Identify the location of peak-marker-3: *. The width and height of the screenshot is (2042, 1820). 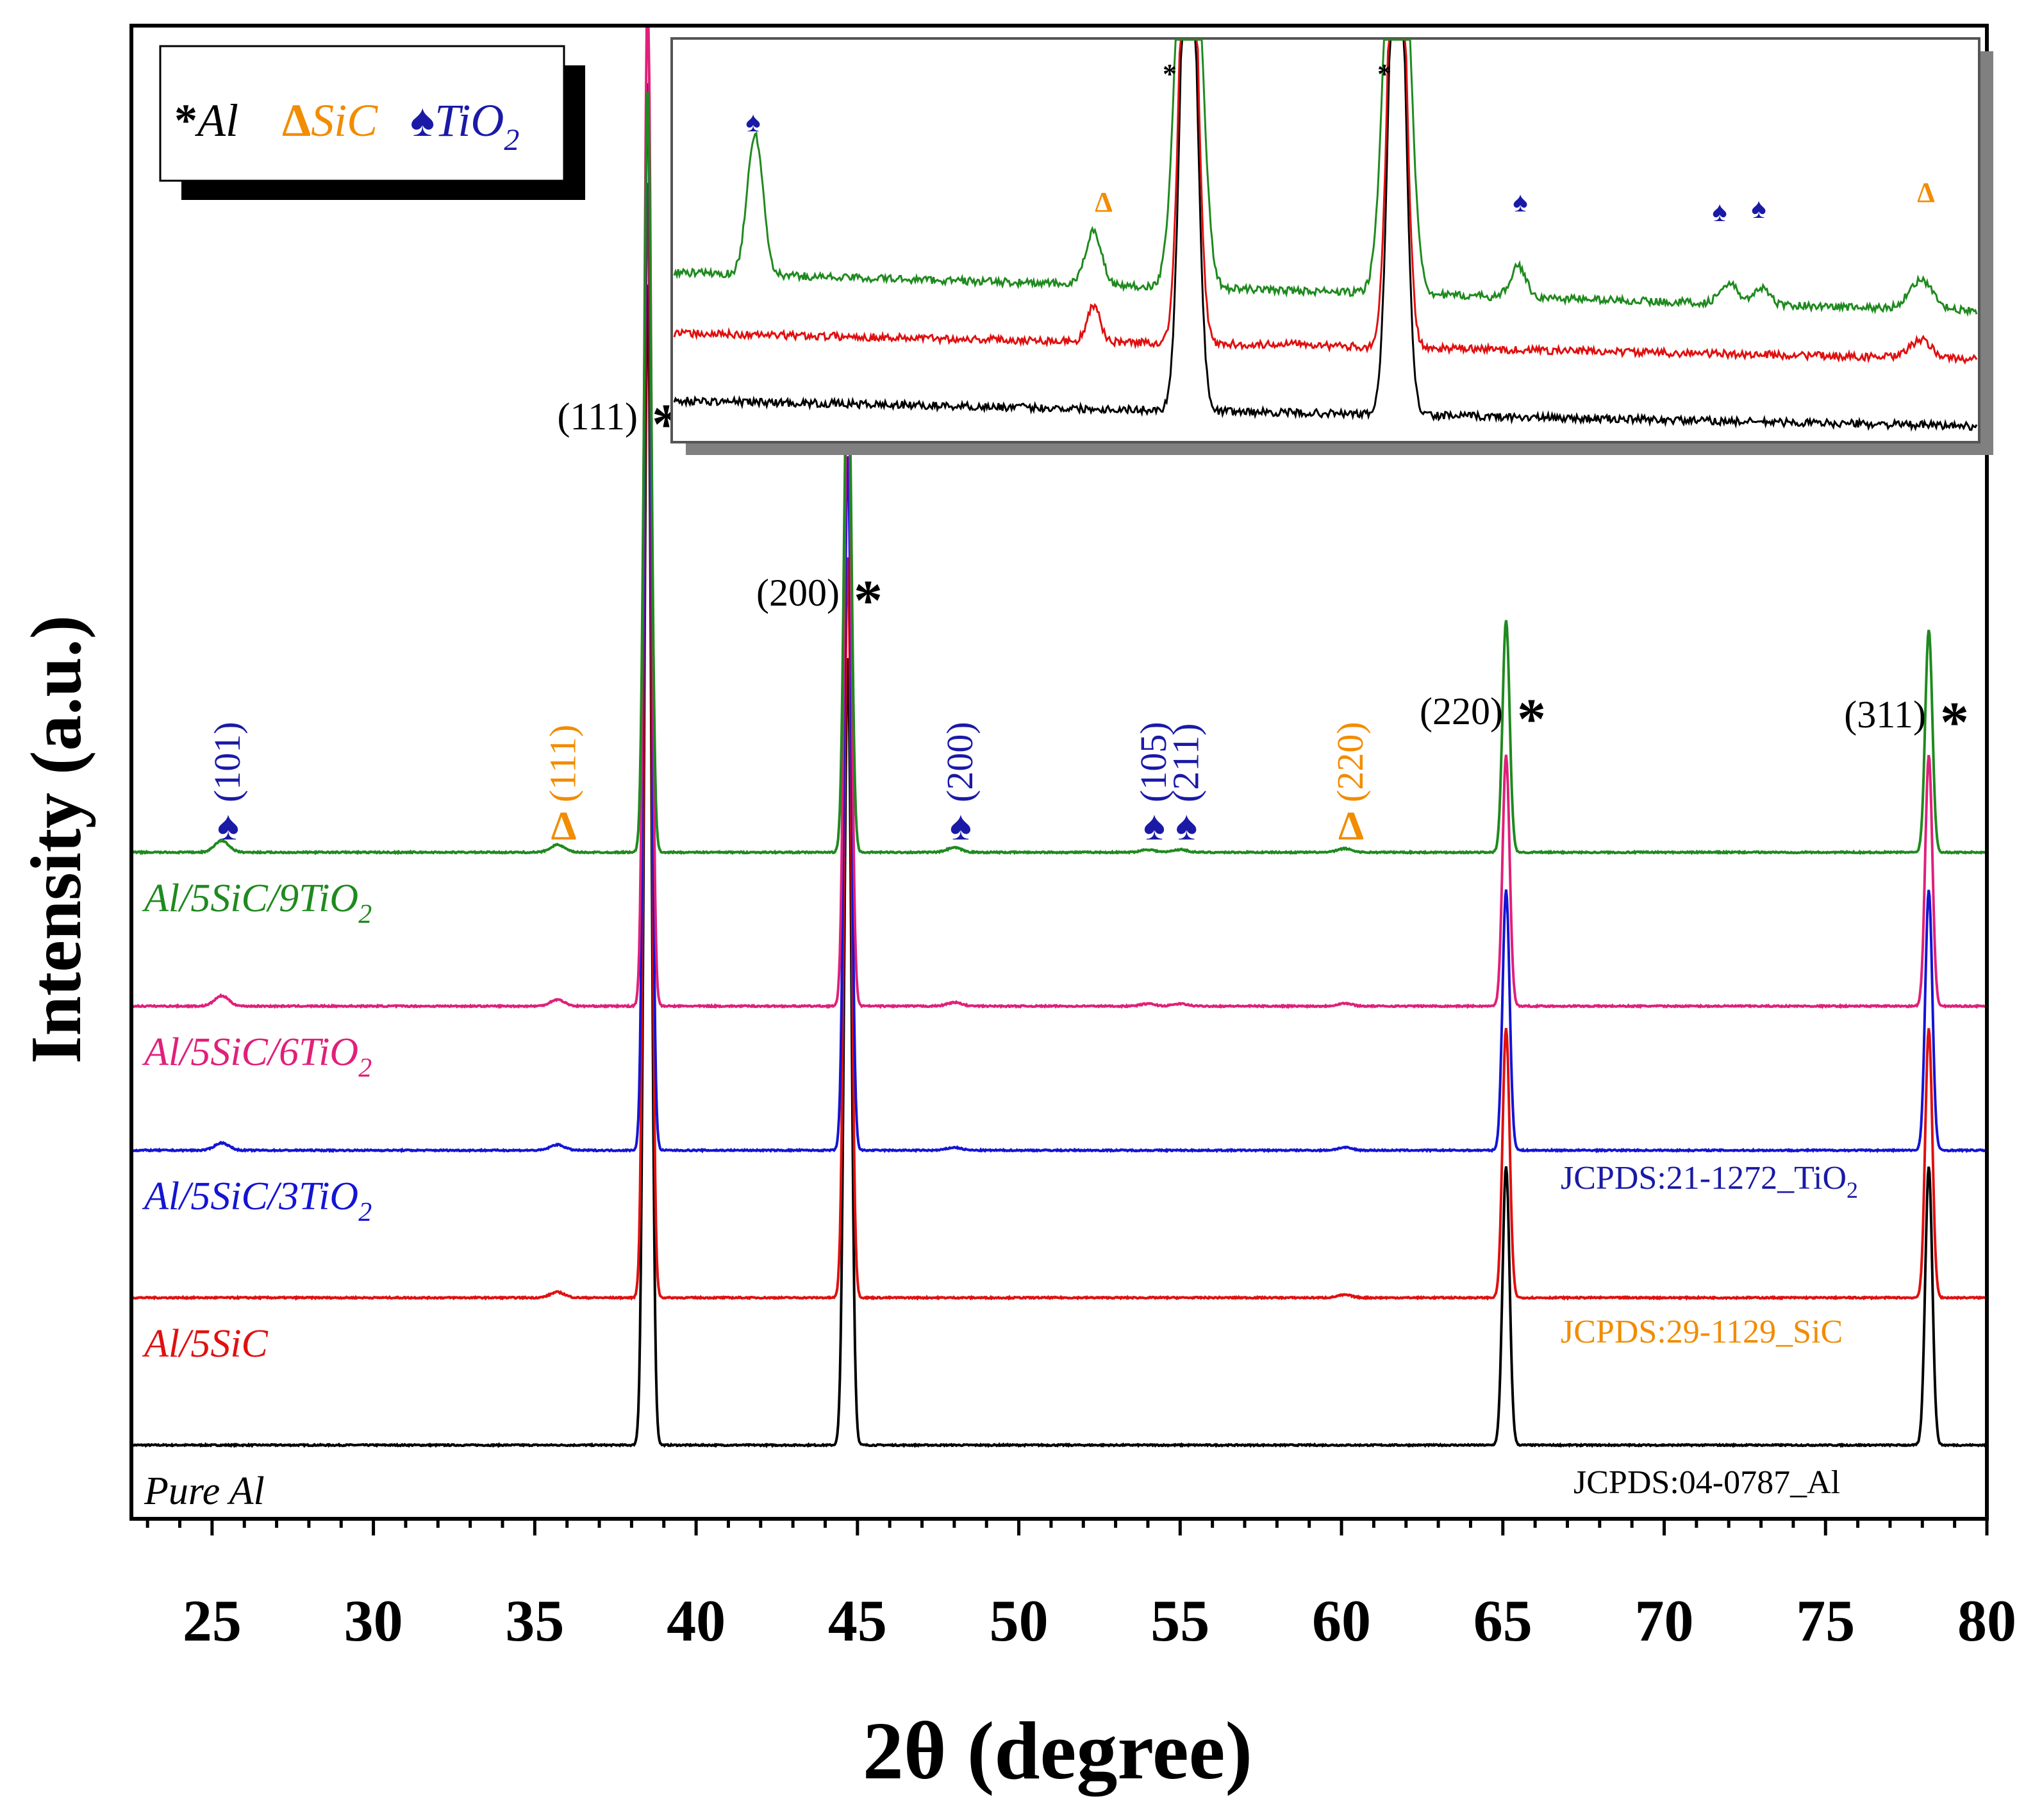
(1955, 723).